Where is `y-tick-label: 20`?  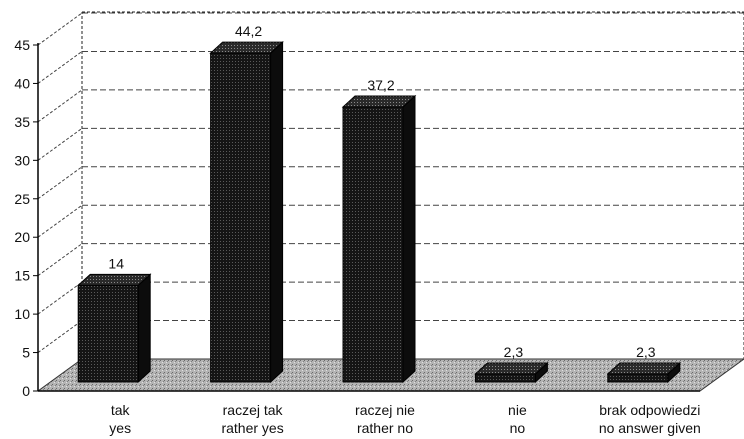
y-tick-label: 20 is located at coordinates (22, 237).